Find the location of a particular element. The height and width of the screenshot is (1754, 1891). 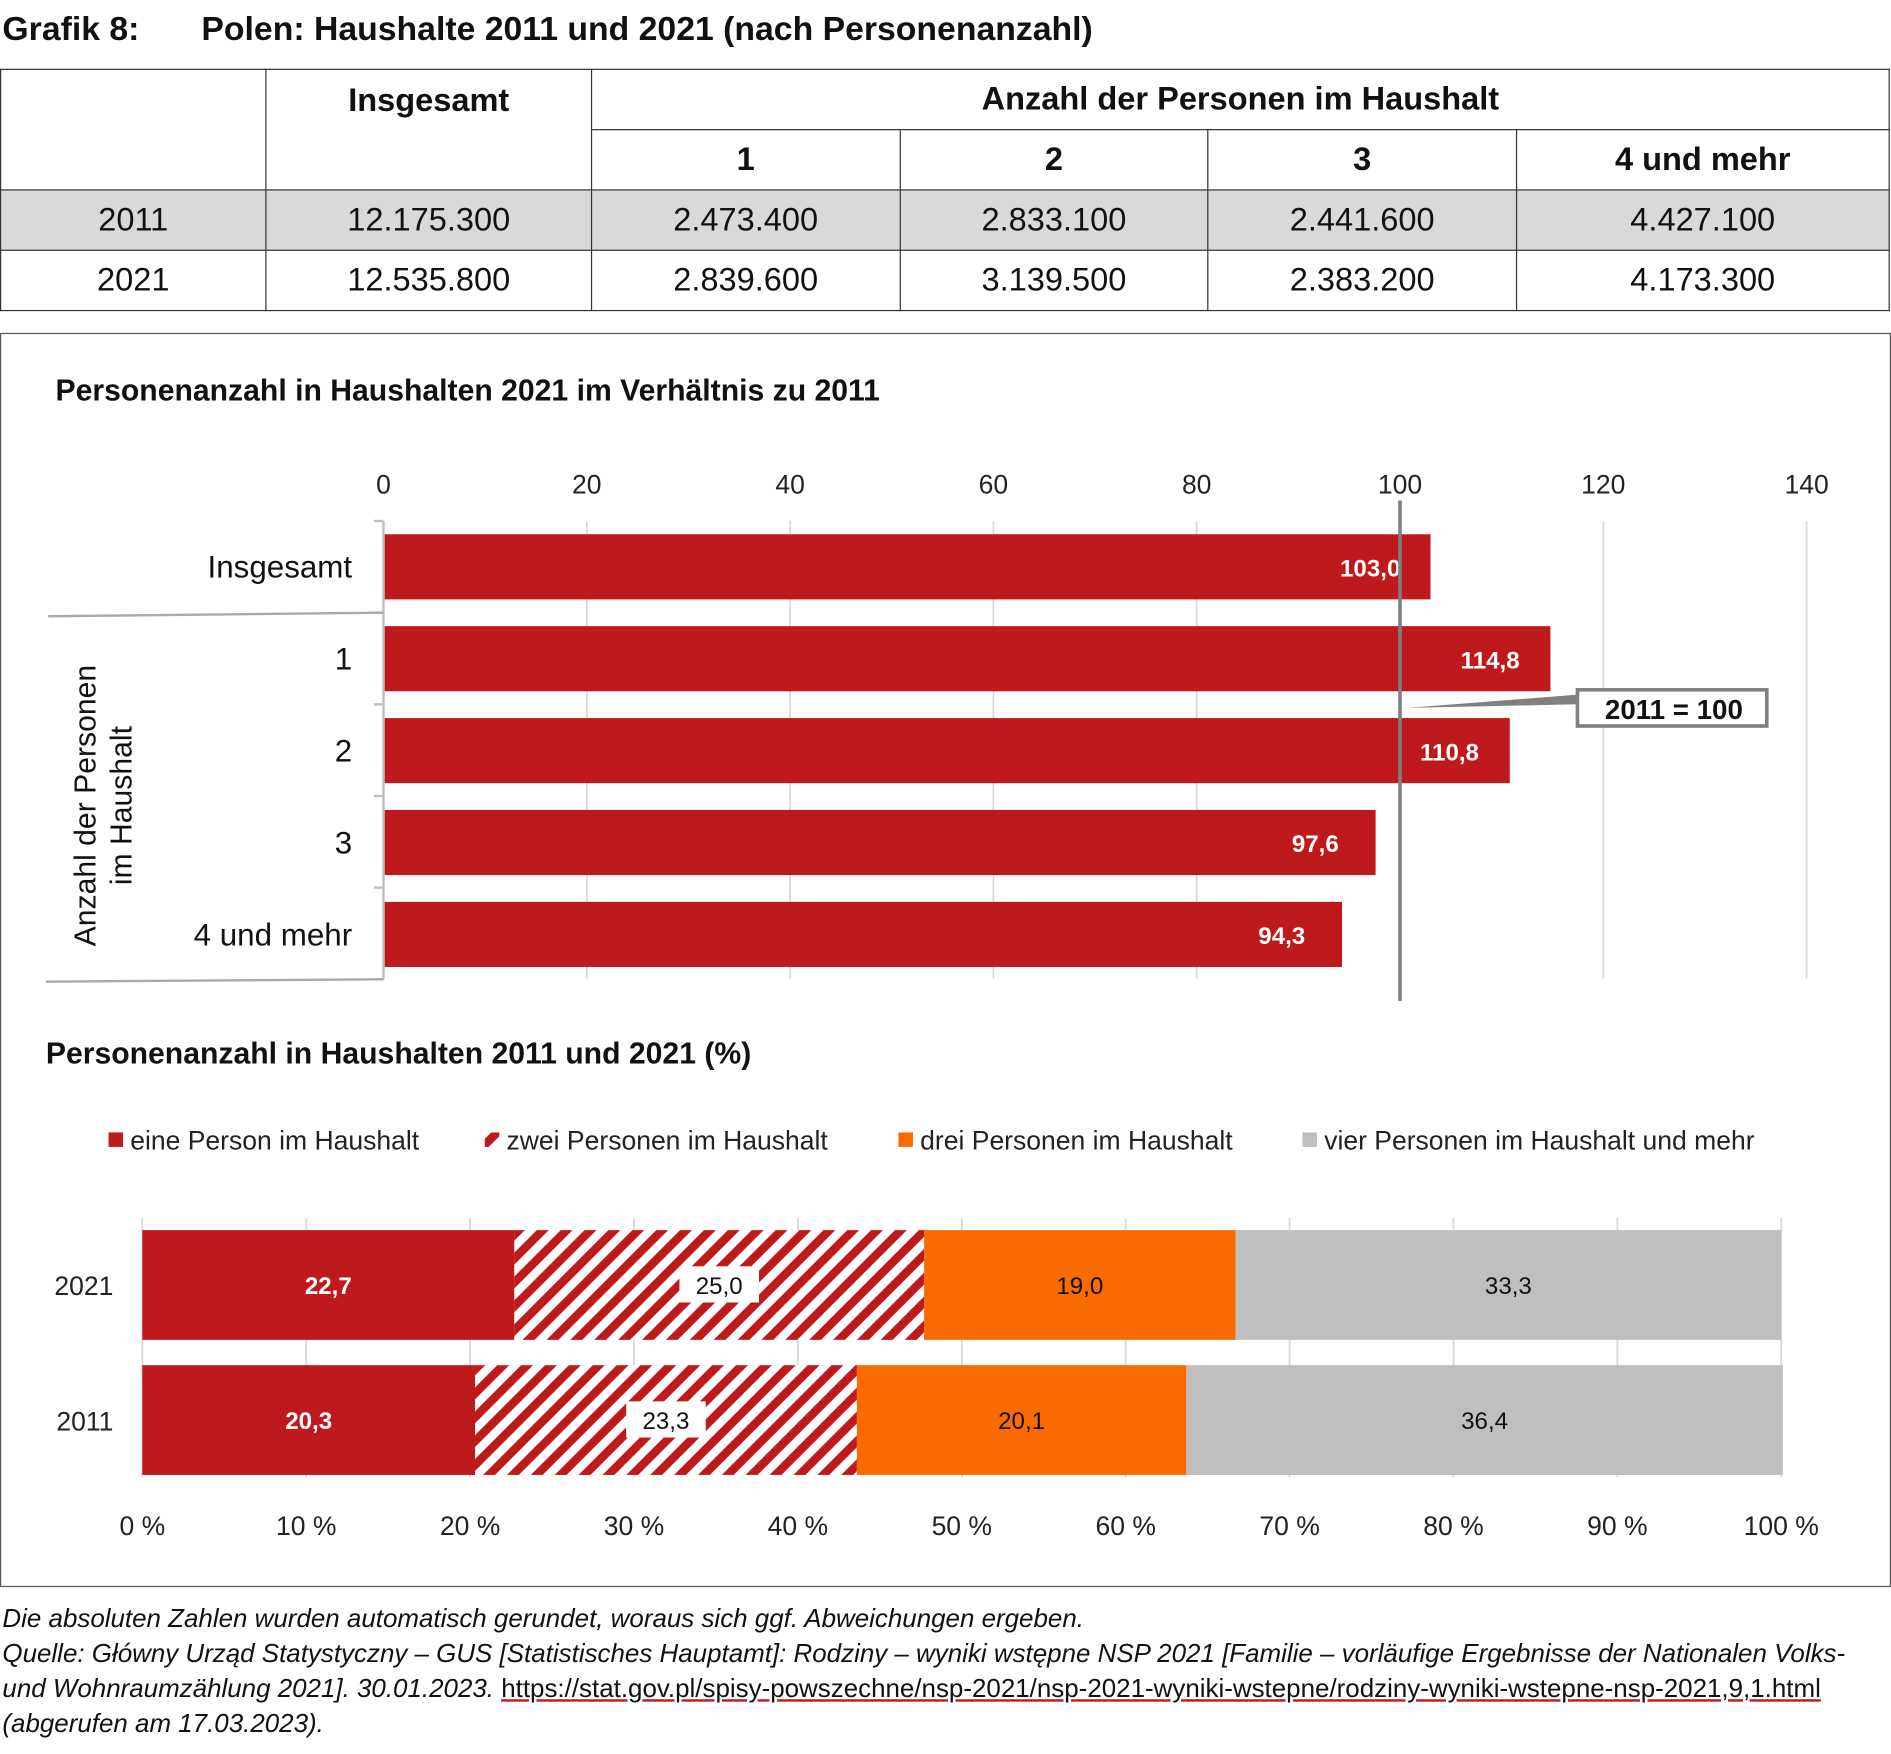

category-label: 1 is located at coordinates (343, 659).